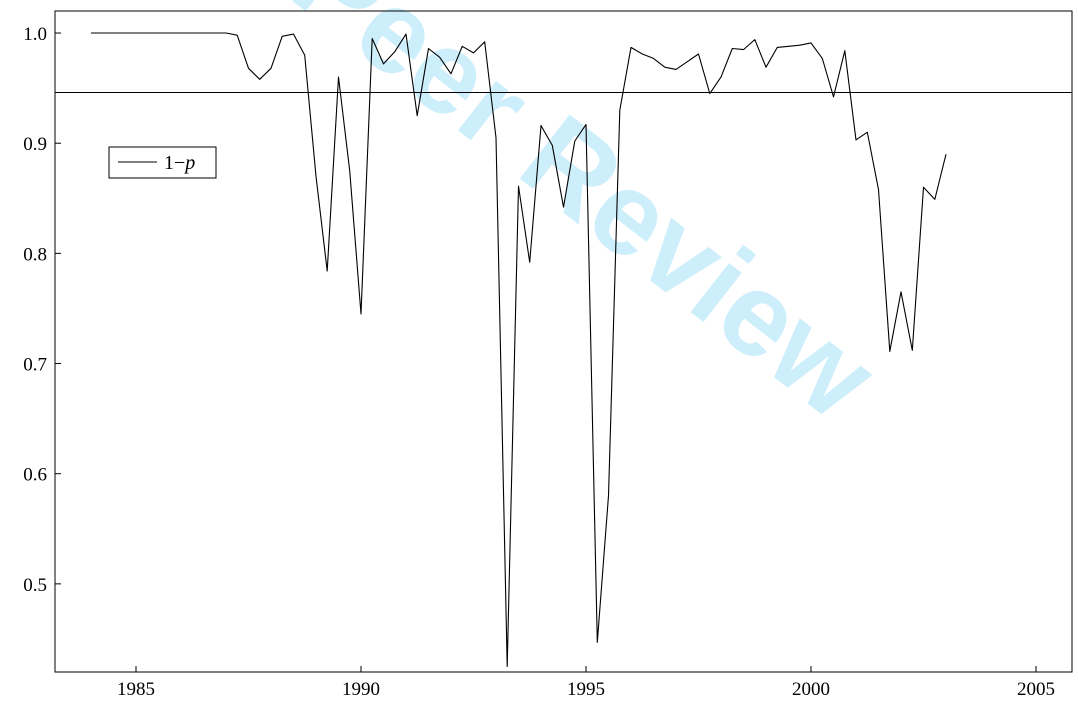 This screenshot has height=702, width=1078. I want to click on y-tick-label: 0.8, so click(35, 254).